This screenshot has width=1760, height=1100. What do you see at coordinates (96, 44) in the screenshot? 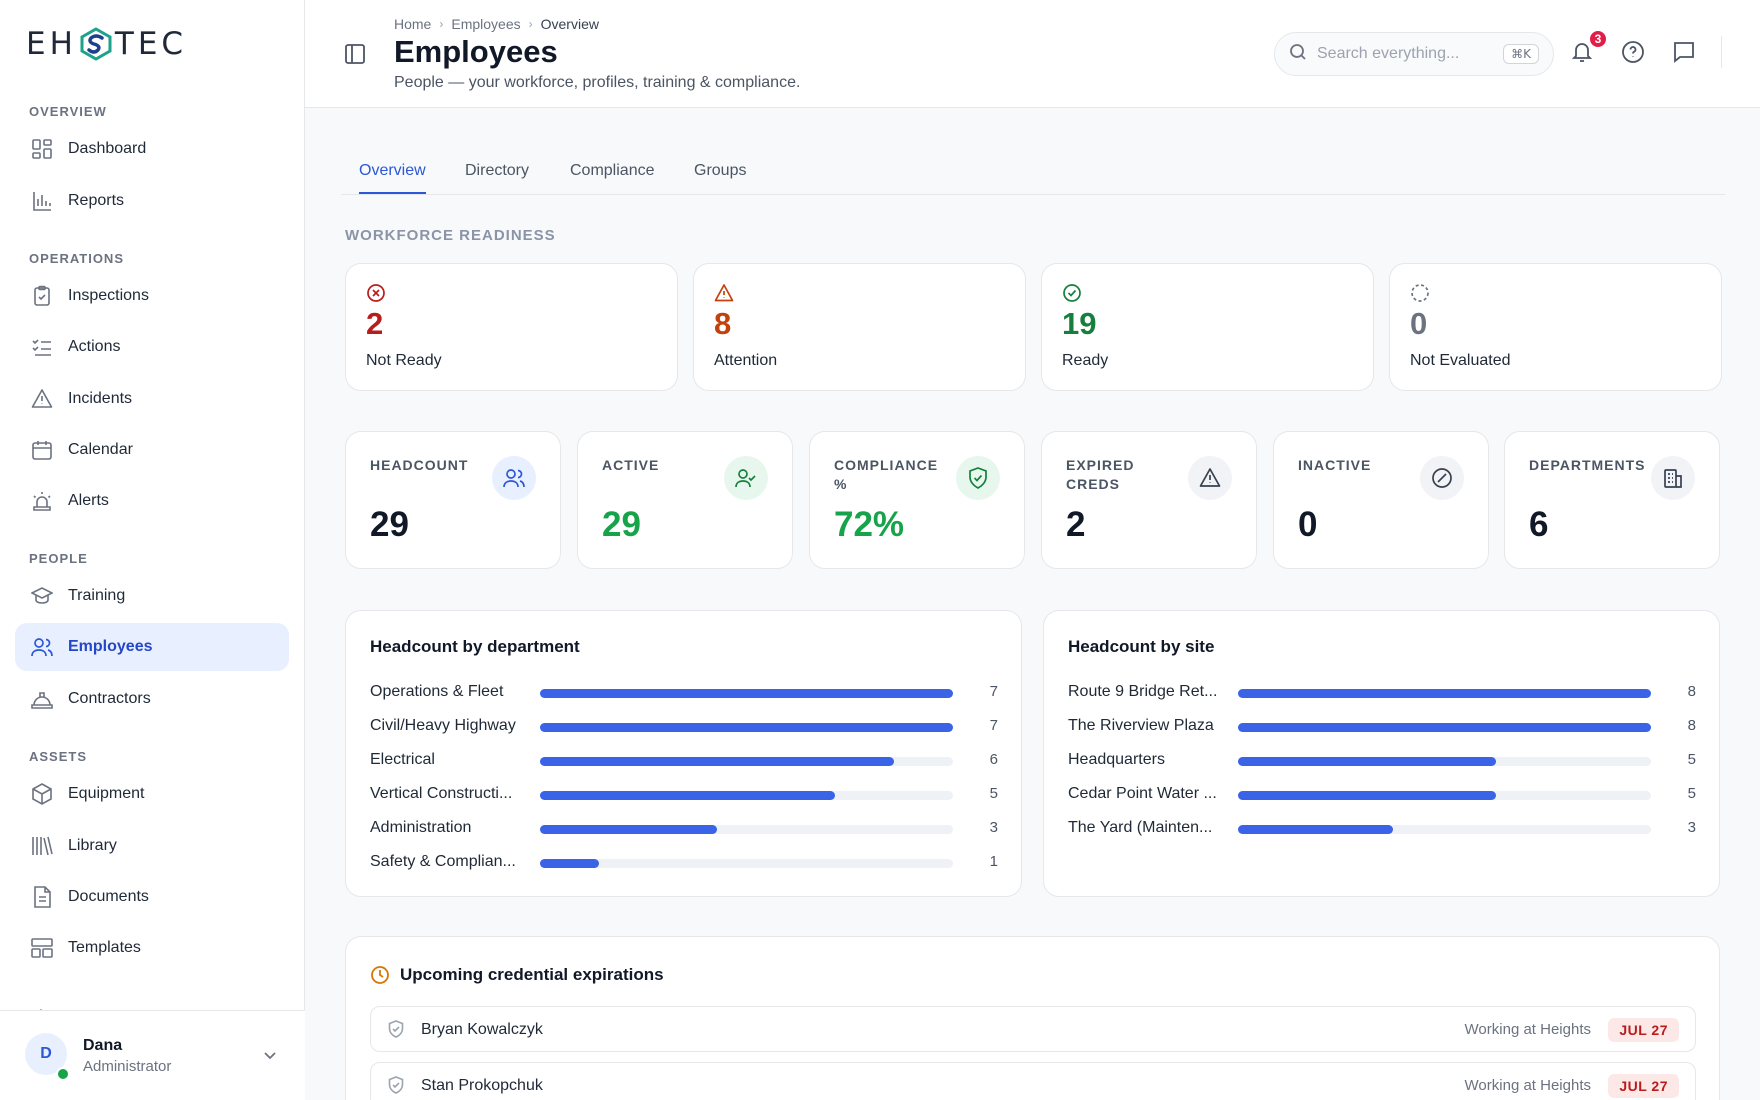
I see `logo-mark-icon` at bounding box center [96, 44].